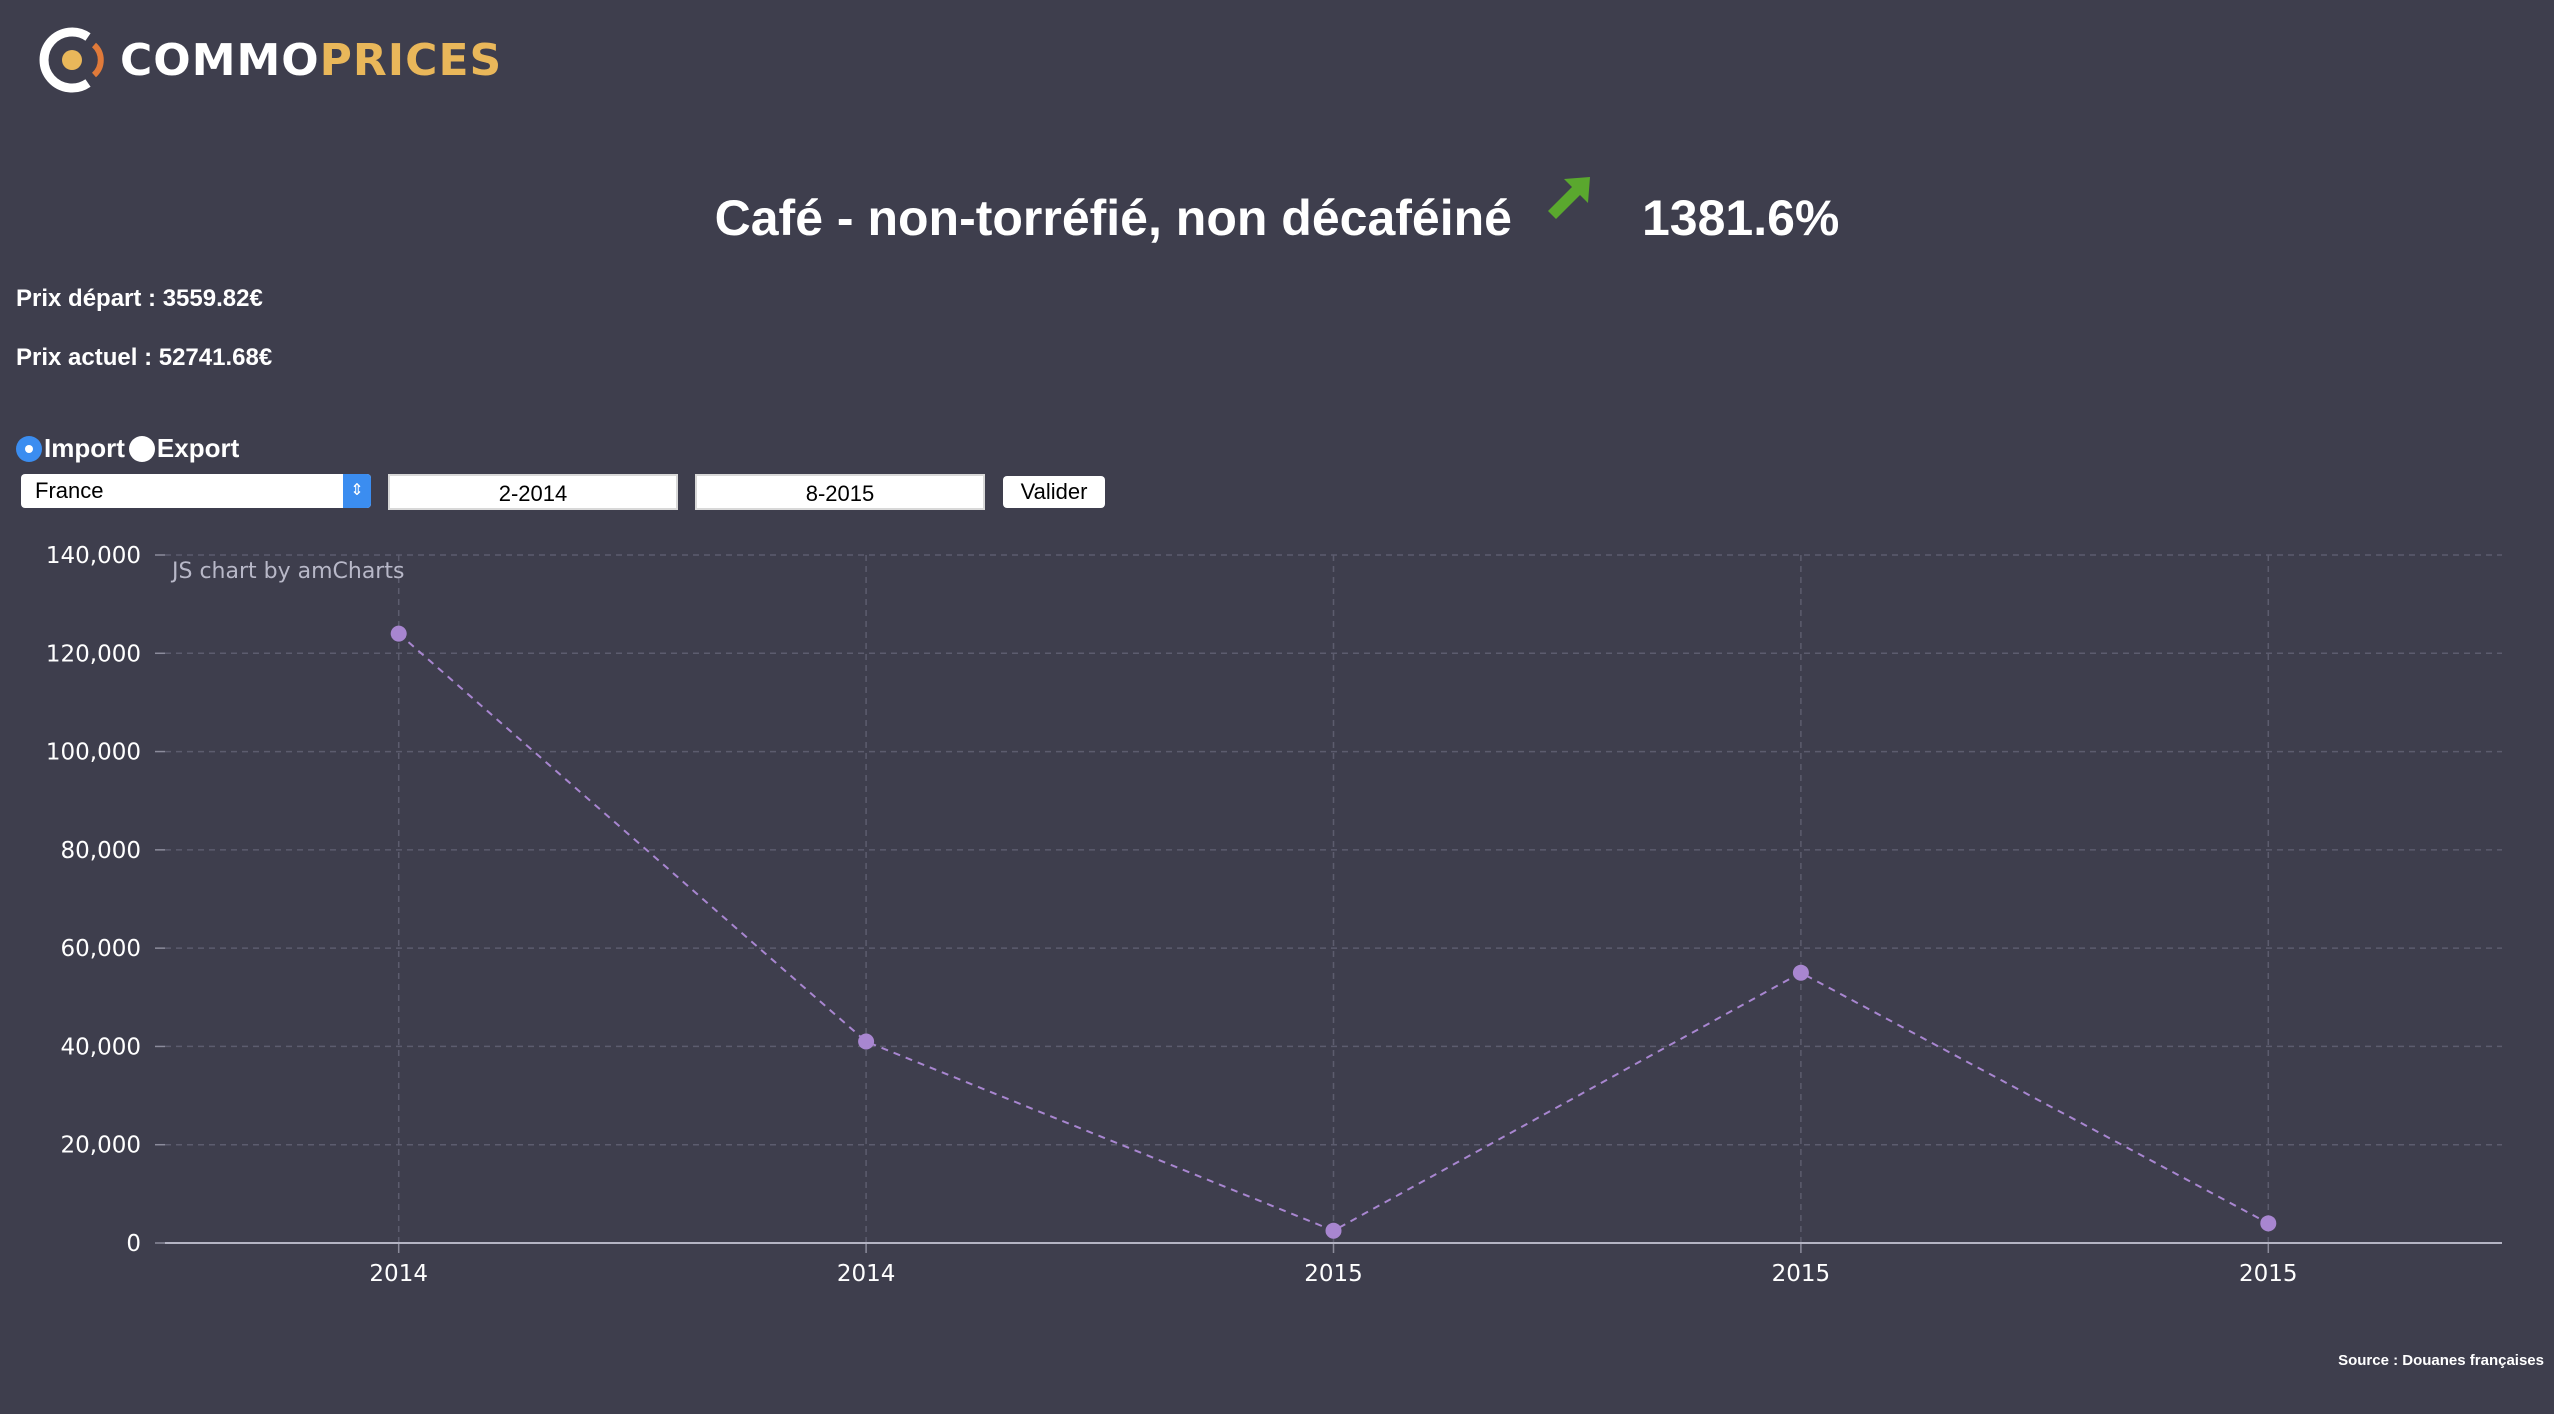  Describe the element at coordinates (287, 571) in the screenshot. I see `chart-credit: JS chart by amCharts` at that location.